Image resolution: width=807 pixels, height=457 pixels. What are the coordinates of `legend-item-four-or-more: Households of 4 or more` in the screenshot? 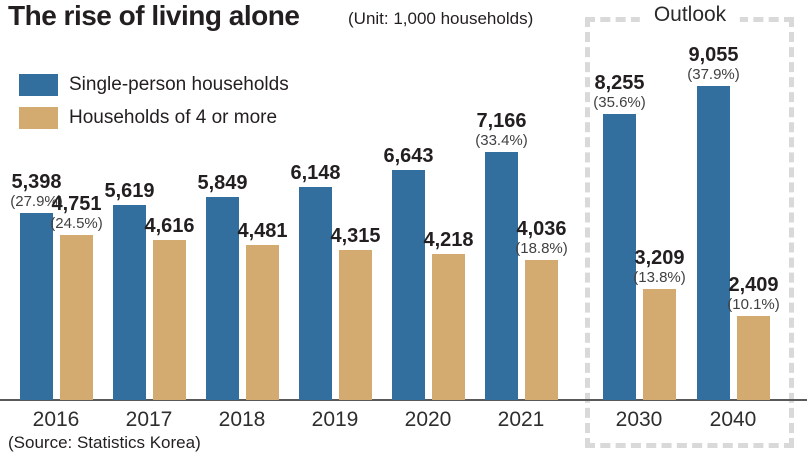 It's located at (154, 118).